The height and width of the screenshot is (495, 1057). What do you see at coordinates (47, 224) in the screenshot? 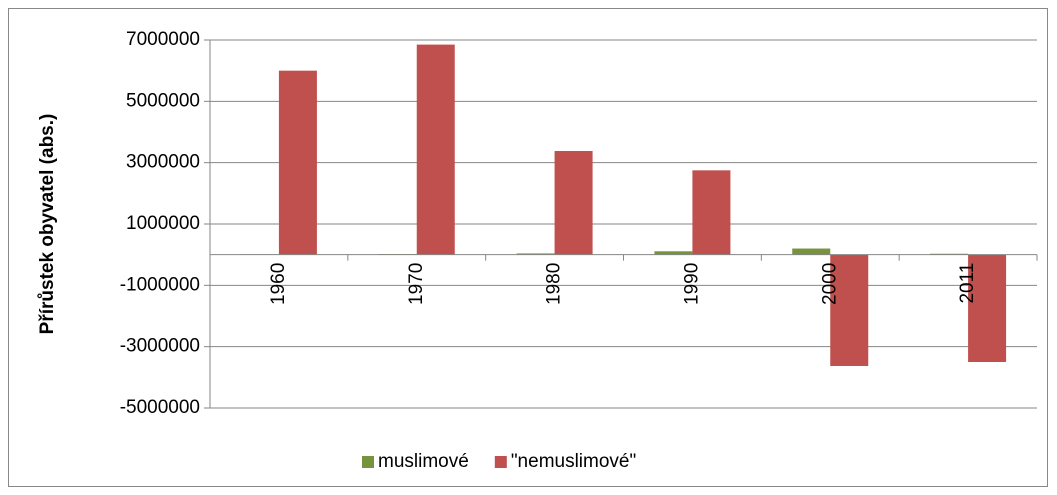
I see `y-axis-title: Přírůstek obyvatel (abs.)` at bounding box center [47, 224].